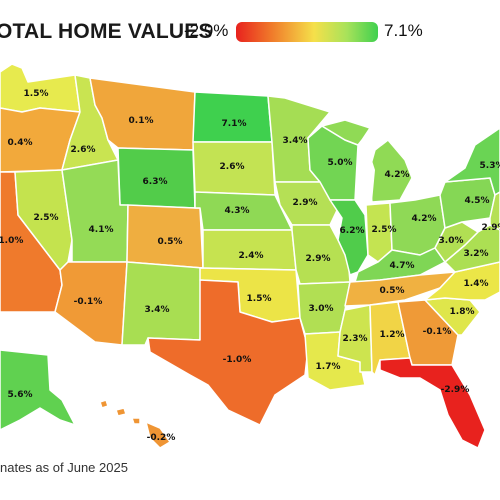  Describe the element at coordinates (402, 266) in the screenshot. I see `label-kentucky: 4.7%` at that location.